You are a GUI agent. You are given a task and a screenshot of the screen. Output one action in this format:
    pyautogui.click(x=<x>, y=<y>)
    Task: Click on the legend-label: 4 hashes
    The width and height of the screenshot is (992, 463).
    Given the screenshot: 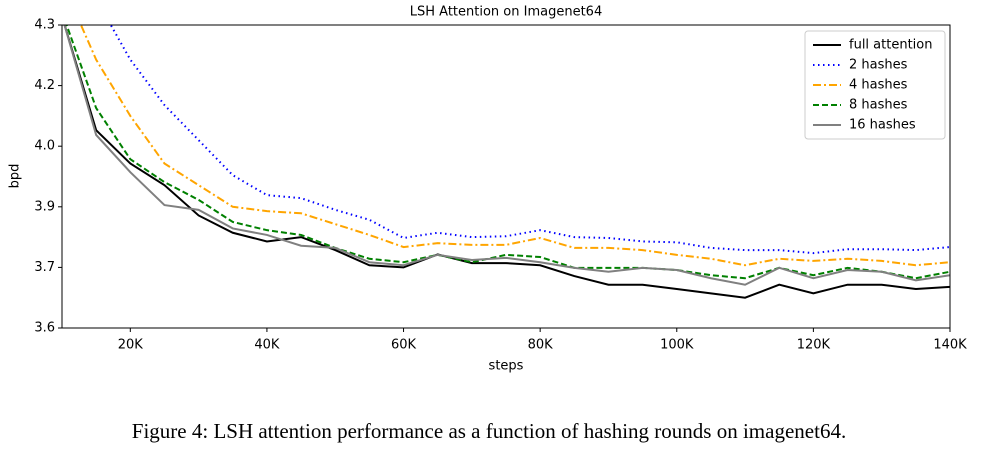 What is the action you would take?
    pyautogui.click(x=878, y=85)
    